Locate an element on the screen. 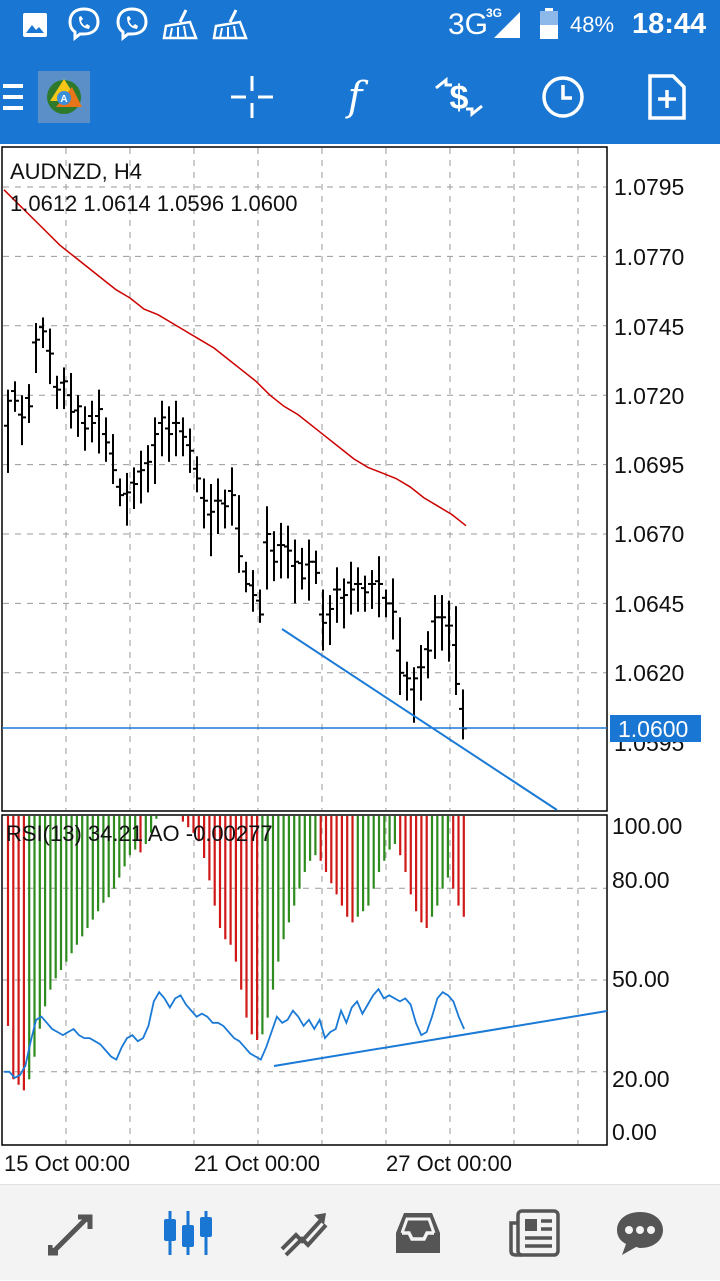 Image resolution: width=720 pixels, height=1281 pixels. symbol-change-icon: $ is located at coordinates (459, 97).